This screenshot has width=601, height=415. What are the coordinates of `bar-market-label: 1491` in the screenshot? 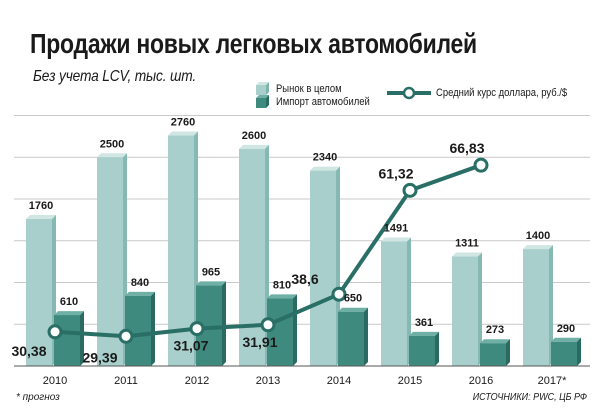 It's located at (396, 229).